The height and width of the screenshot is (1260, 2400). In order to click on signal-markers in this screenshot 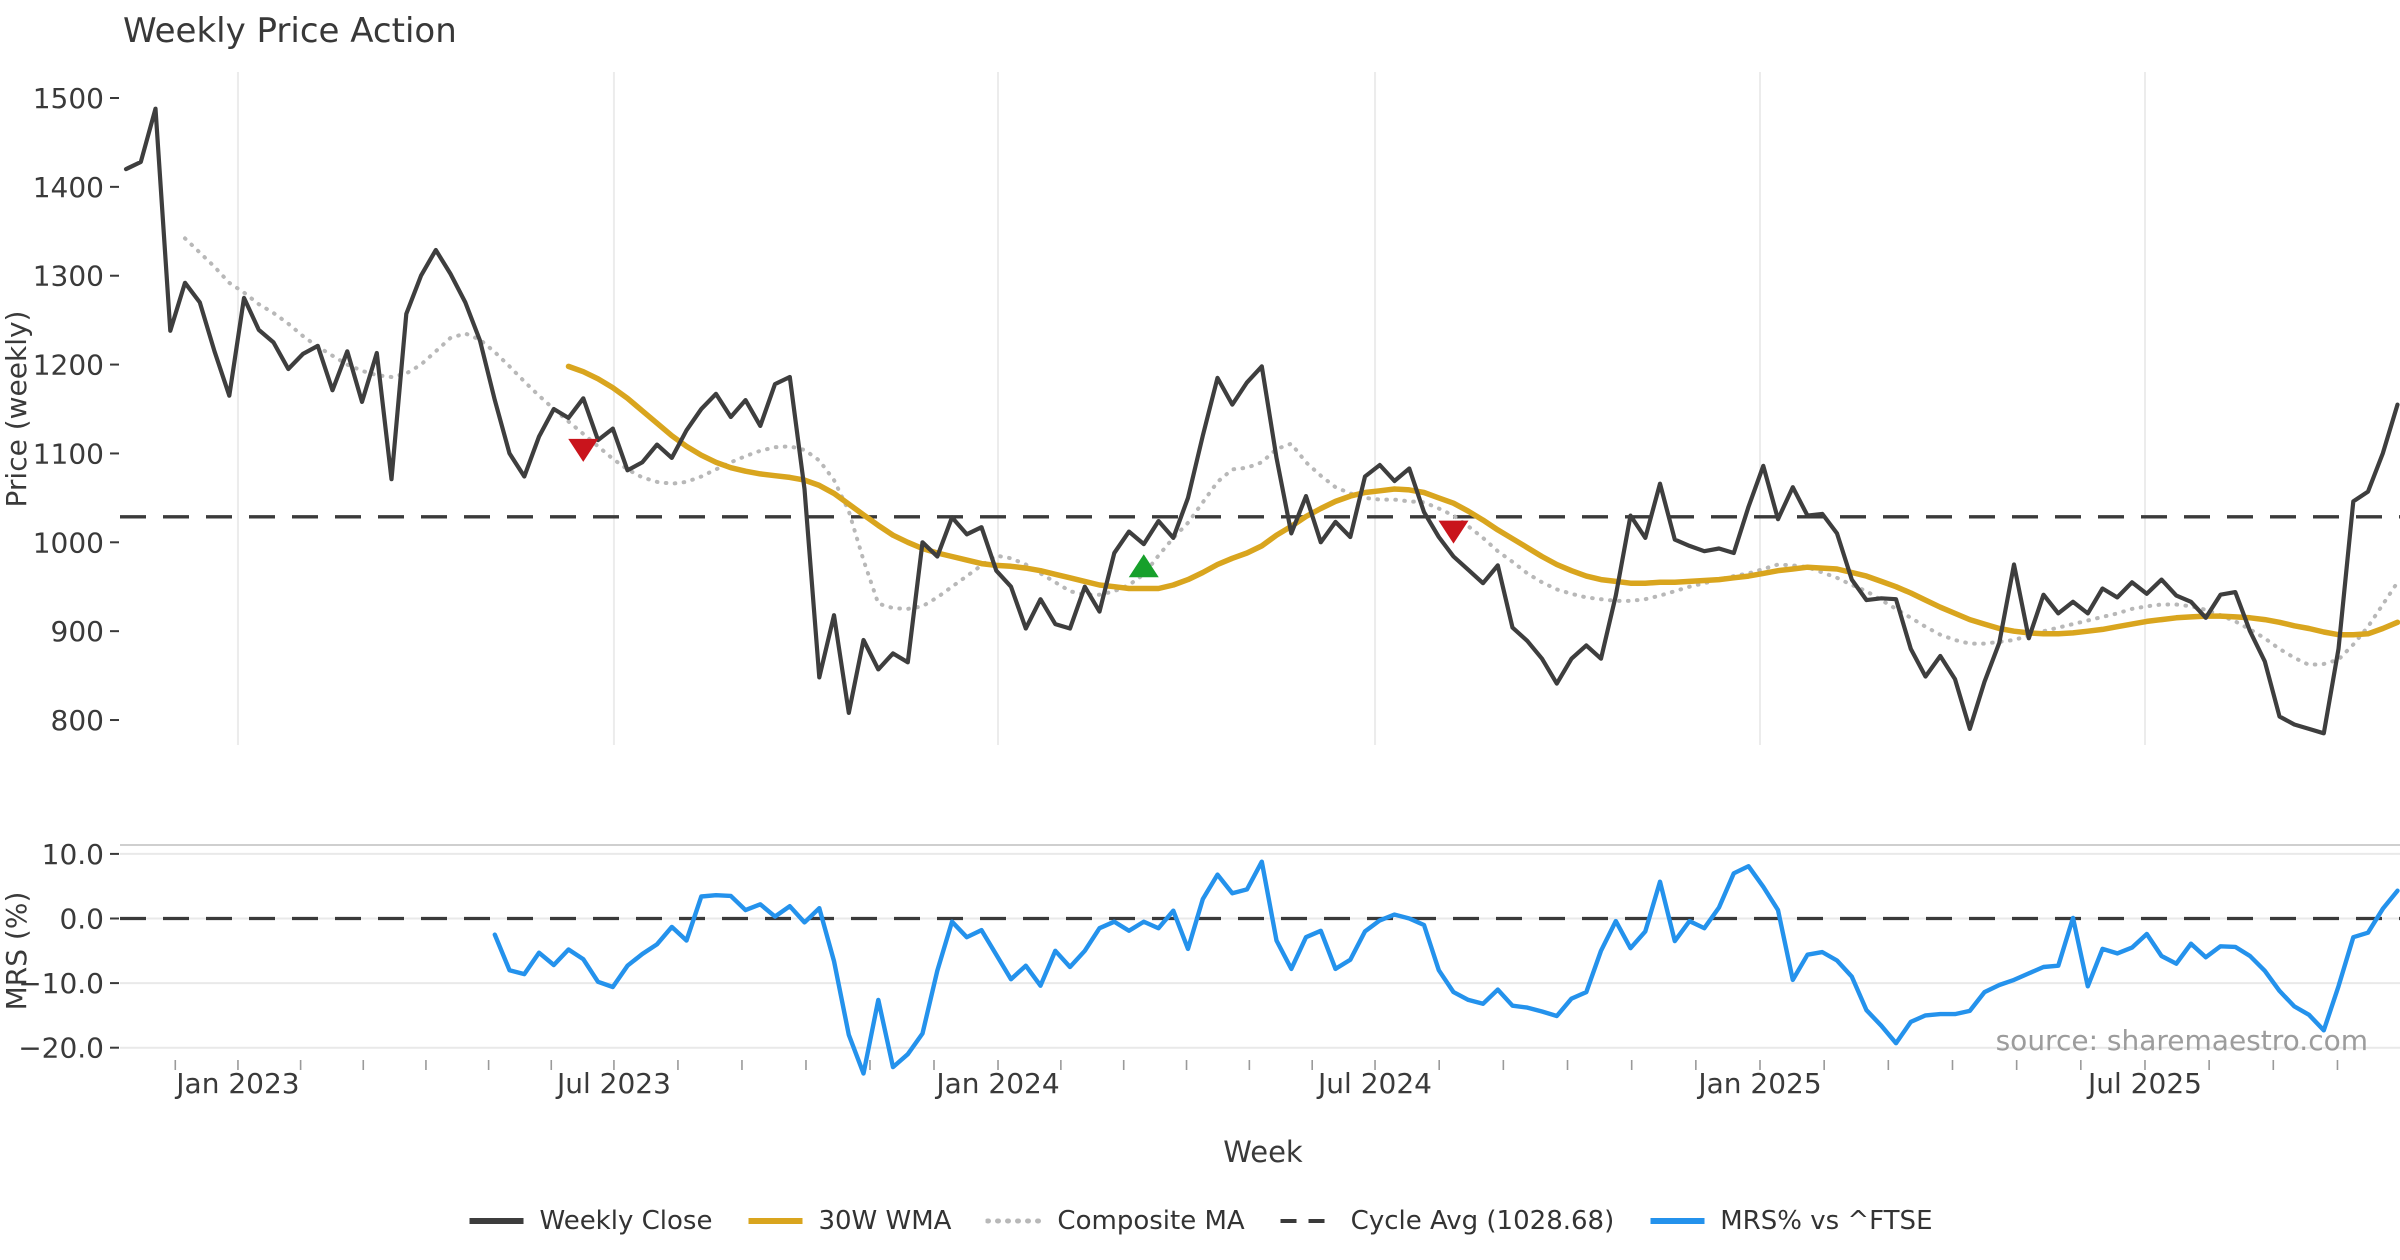, I will do `click(1018, 508)`.